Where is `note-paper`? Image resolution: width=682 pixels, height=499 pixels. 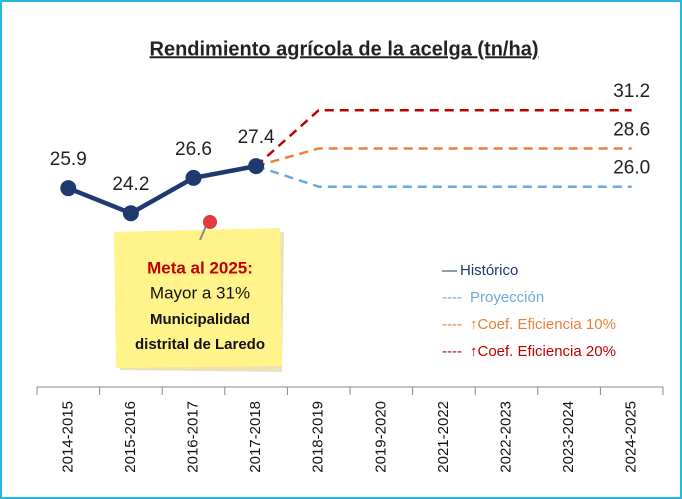 note-paper is located at coordinates (198, 298).